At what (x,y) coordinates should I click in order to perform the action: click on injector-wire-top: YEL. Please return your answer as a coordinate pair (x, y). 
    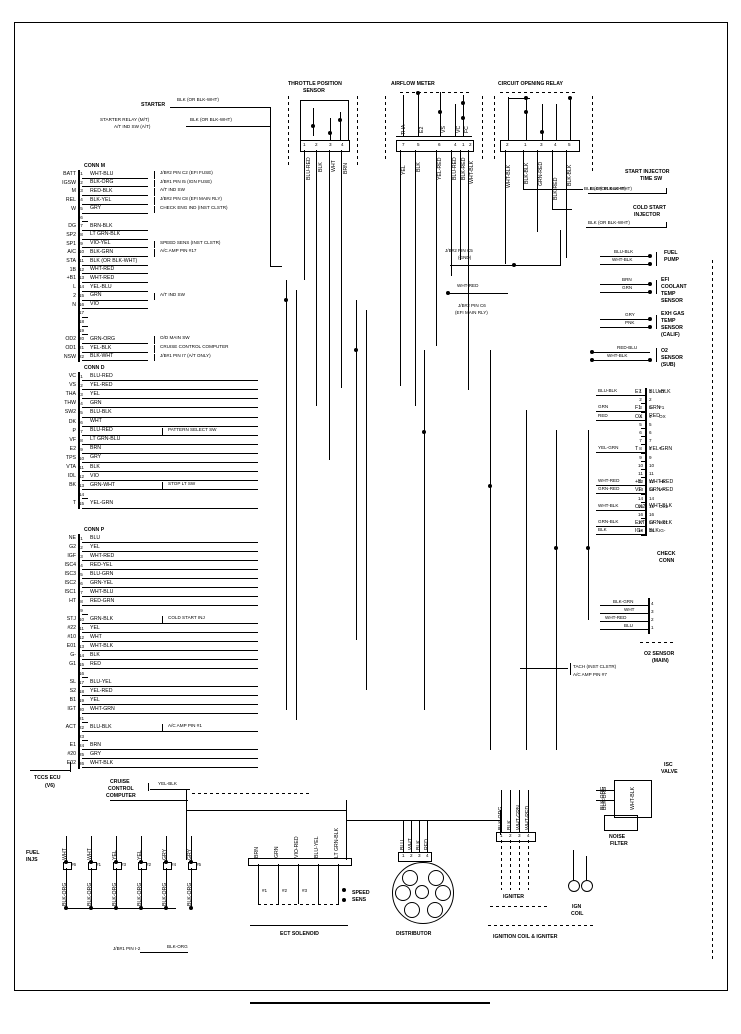
    Looking at the image, I should click on (140, 855).